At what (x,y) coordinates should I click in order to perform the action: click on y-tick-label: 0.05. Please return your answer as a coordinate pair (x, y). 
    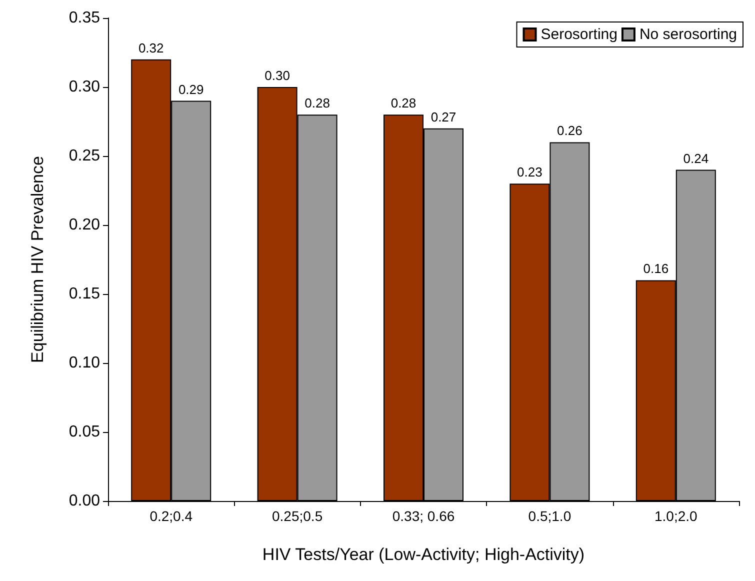
    Looking at the image, I should click on (84, 432).